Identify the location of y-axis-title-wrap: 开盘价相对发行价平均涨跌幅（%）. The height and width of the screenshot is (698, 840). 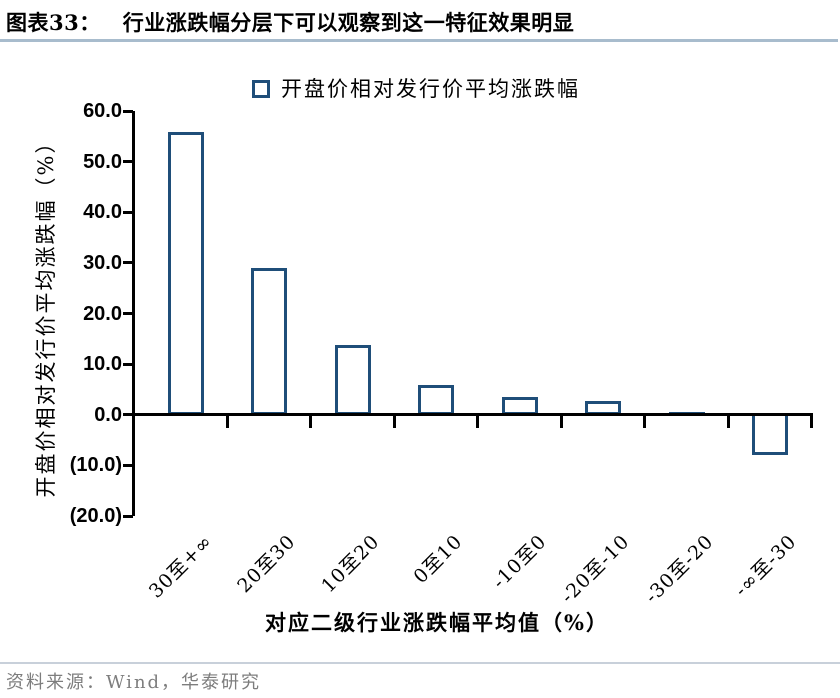
(45, 313).